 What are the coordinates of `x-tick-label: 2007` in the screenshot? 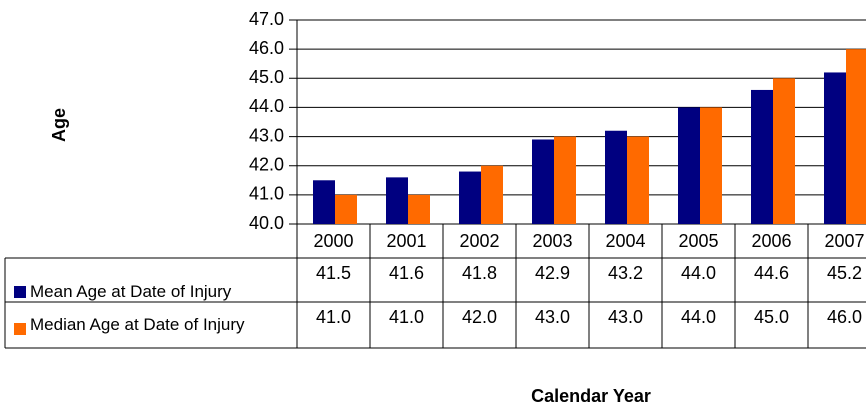 It's located at (844, 241).